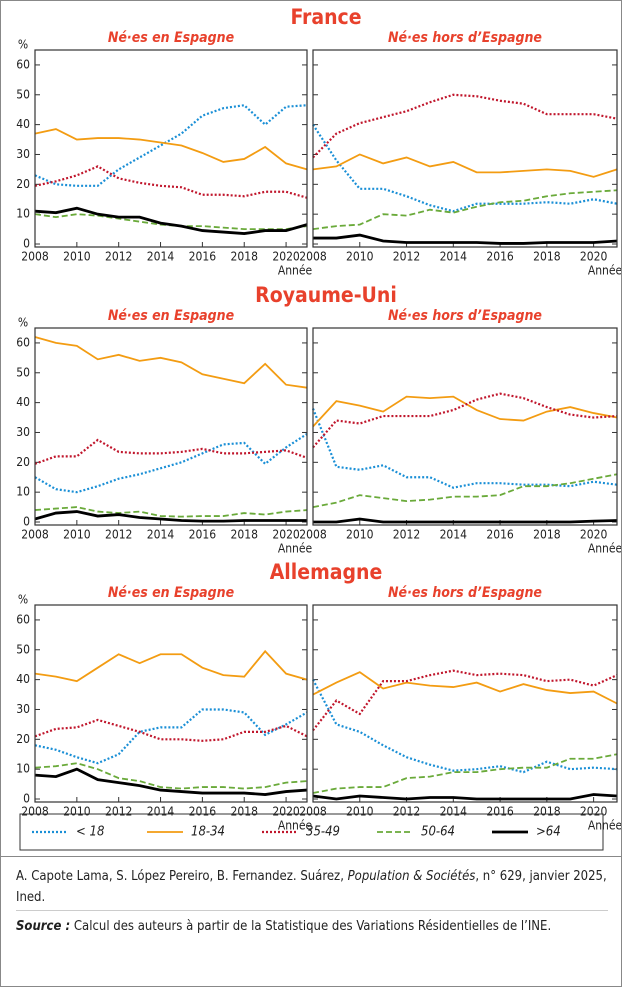 The image size is (622, 987). I want to click on legend-label: < 18, so click(90, 832).